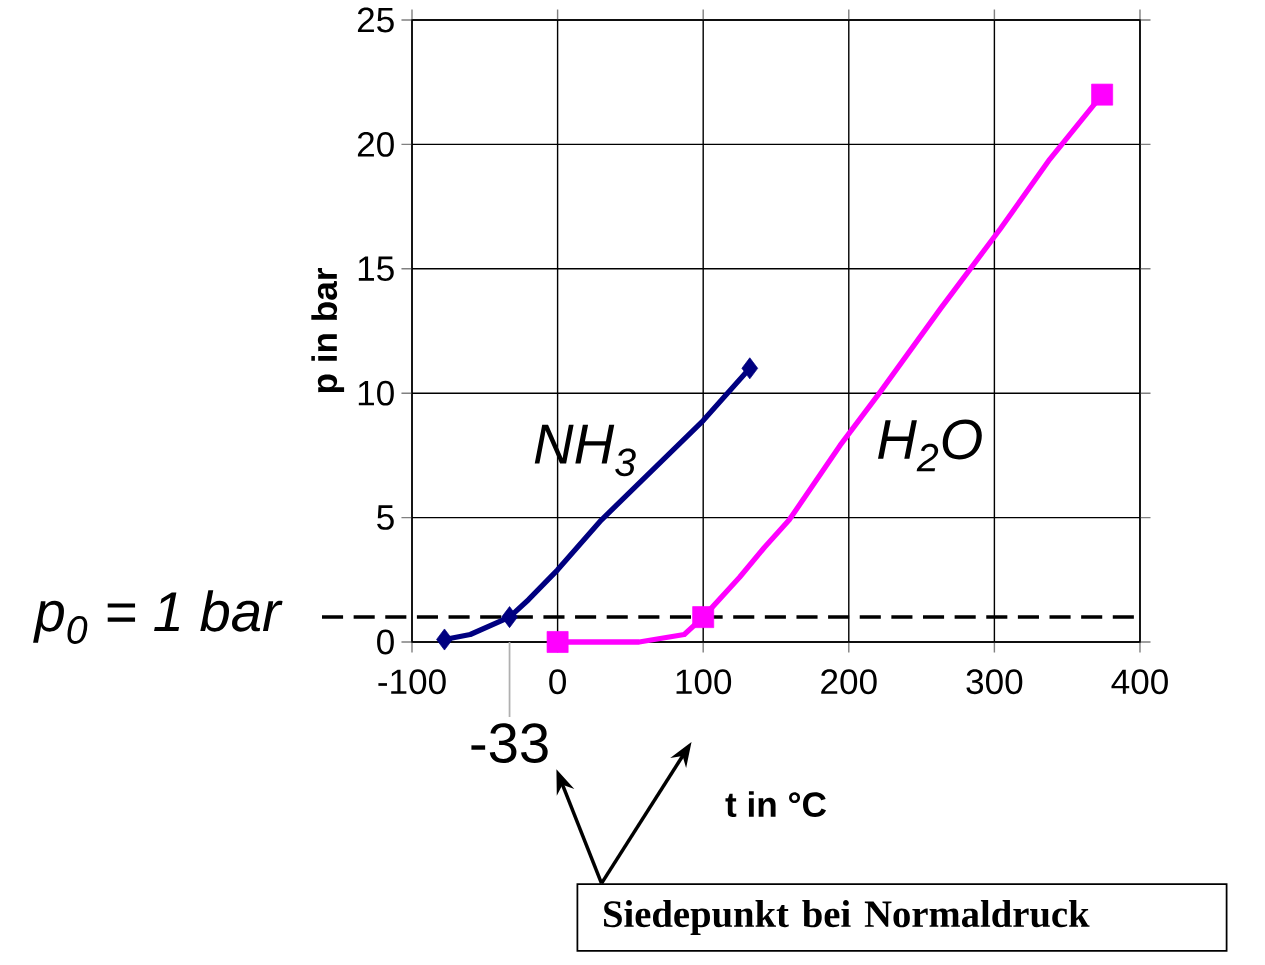 The width and height of the screenshot is (1265, 965). What do you see at coordinates (328, 330) in the screenshot?
I see `y-axis-title: p in bar` at bounding box center [328, 330].